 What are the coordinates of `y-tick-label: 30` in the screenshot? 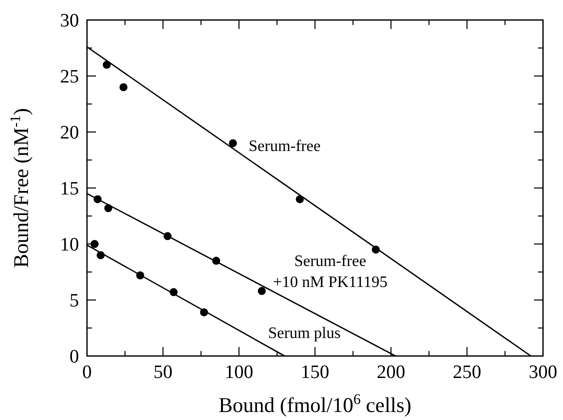 It's located at (69, 21).